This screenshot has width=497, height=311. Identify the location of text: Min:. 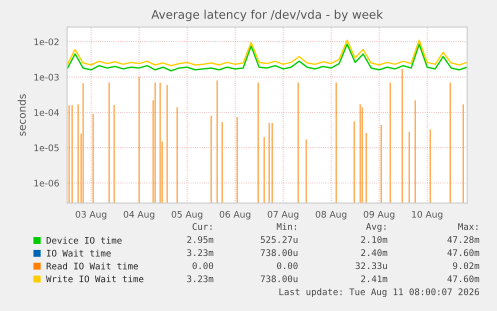
(286, 226).